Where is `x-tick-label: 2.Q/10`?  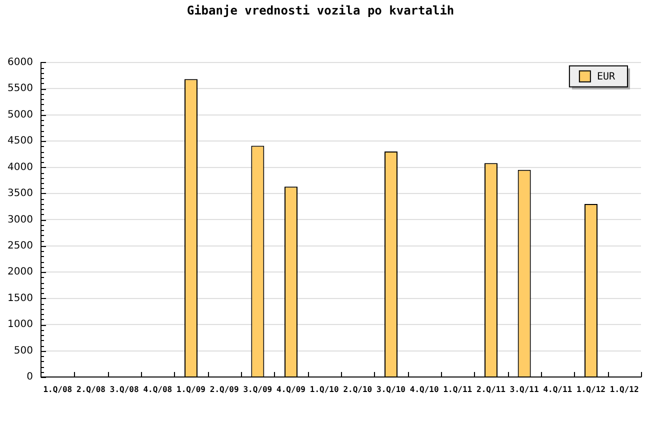 x-tick-label: 2.Q/10 is located at coordinates (357, 389).